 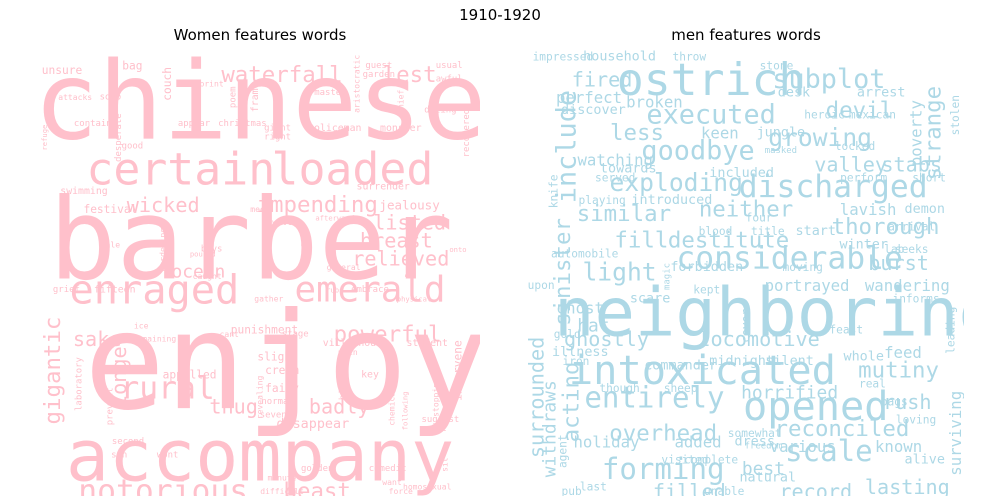 I want to click on women-word-unsure: unsure, so click(x=62, y=70).